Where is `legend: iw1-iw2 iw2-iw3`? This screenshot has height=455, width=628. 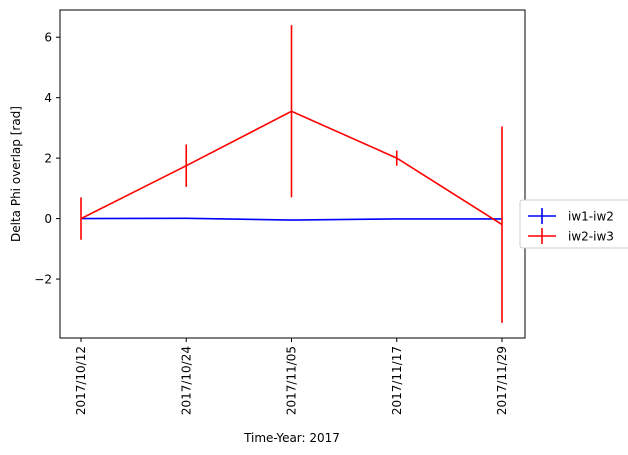 legend: iw1-iw2 iw2-iw3 is located at coordinates (573, 224).